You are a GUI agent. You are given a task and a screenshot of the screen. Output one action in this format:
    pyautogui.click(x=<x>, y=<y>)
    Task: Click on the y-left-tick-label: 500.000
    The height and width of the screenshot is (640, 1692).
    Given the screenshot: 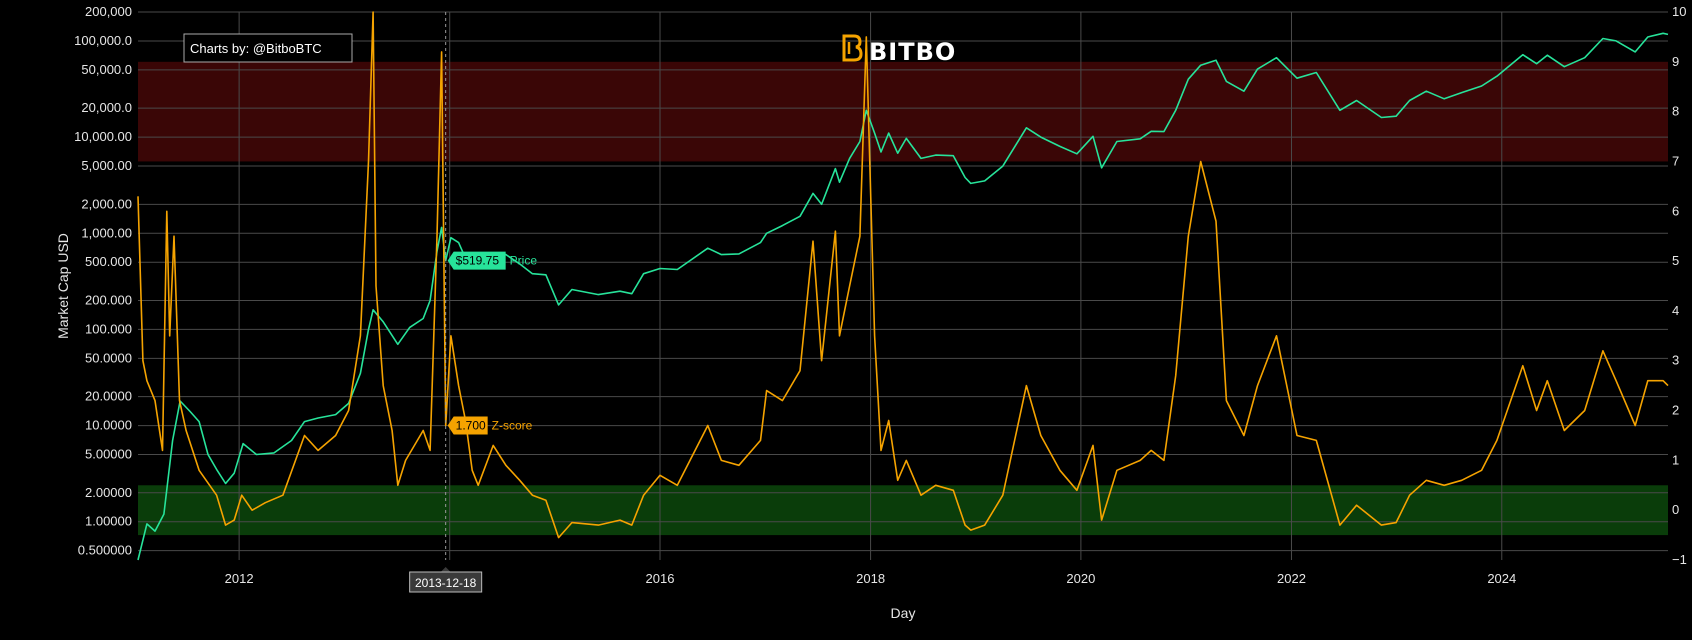 What is the action you would take?
    pyautogui.click(x=108, y=261)
    